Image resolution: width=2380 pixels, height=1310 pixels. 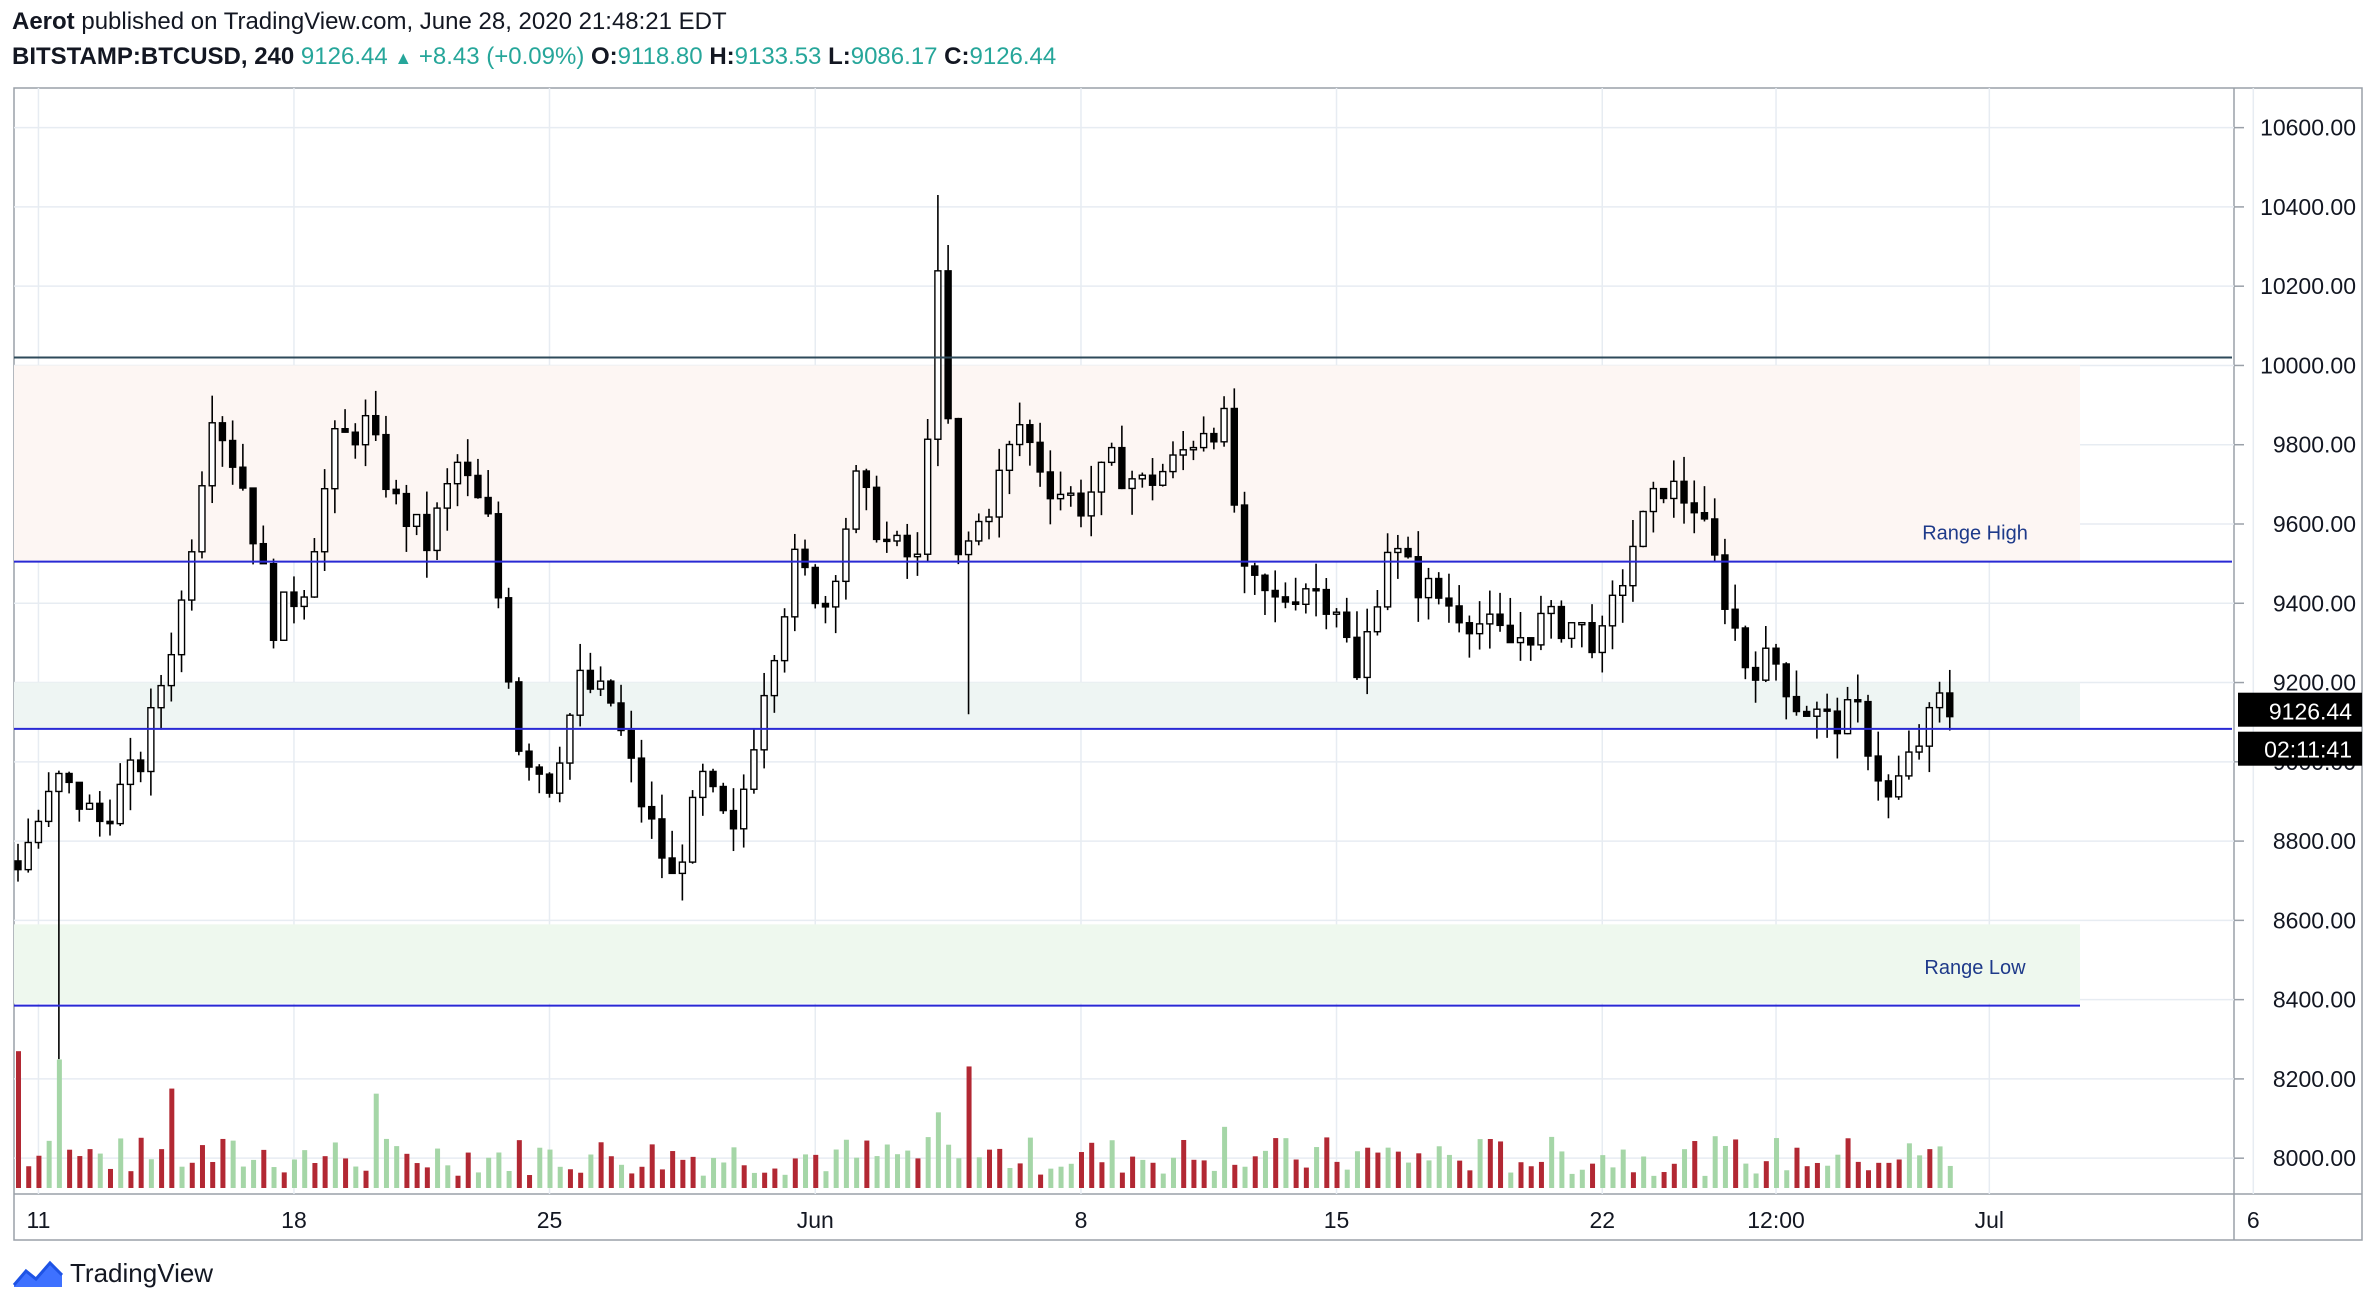 I want to click on last-price: 9126.44, so click(x=344, y=56).